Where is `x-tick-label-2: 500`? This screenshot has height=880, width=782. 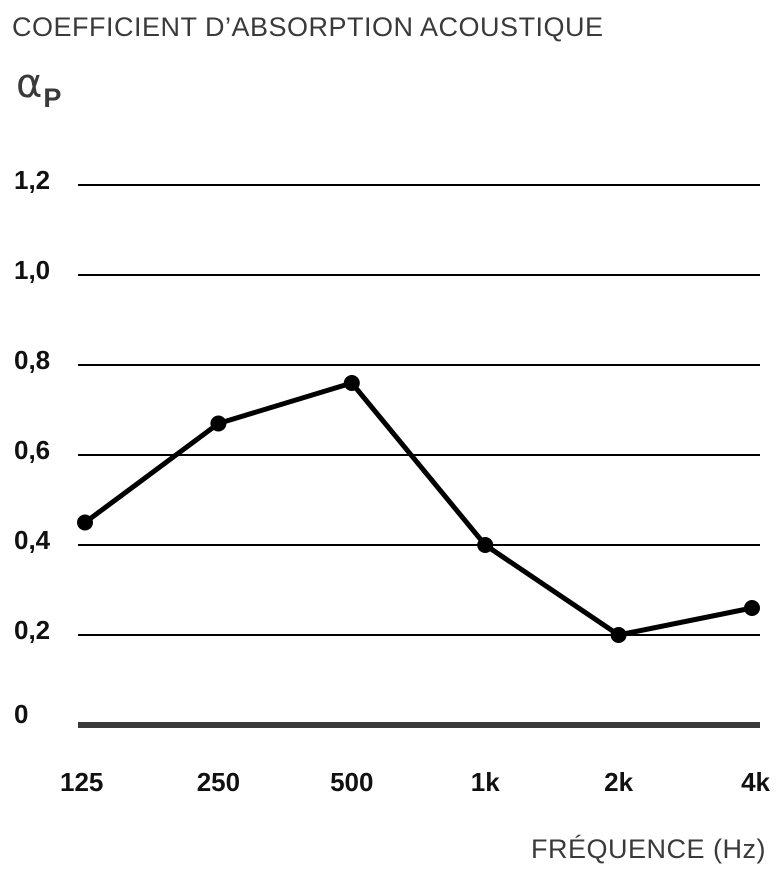 x-tick-label-2: 500 is located at coordinates (351, 782).